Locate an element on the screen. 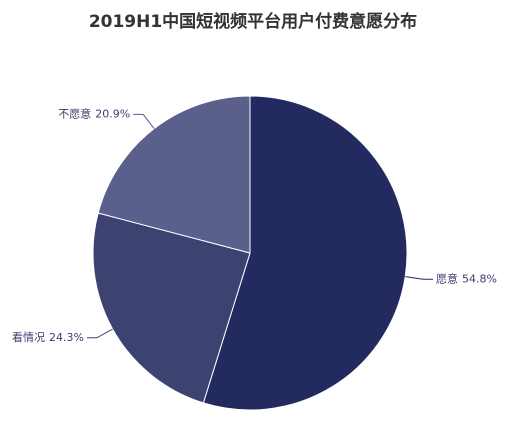 This screenshot has height=421, width=507. slice-label: 愿意 54.8% is located at coordinates (466, 278).